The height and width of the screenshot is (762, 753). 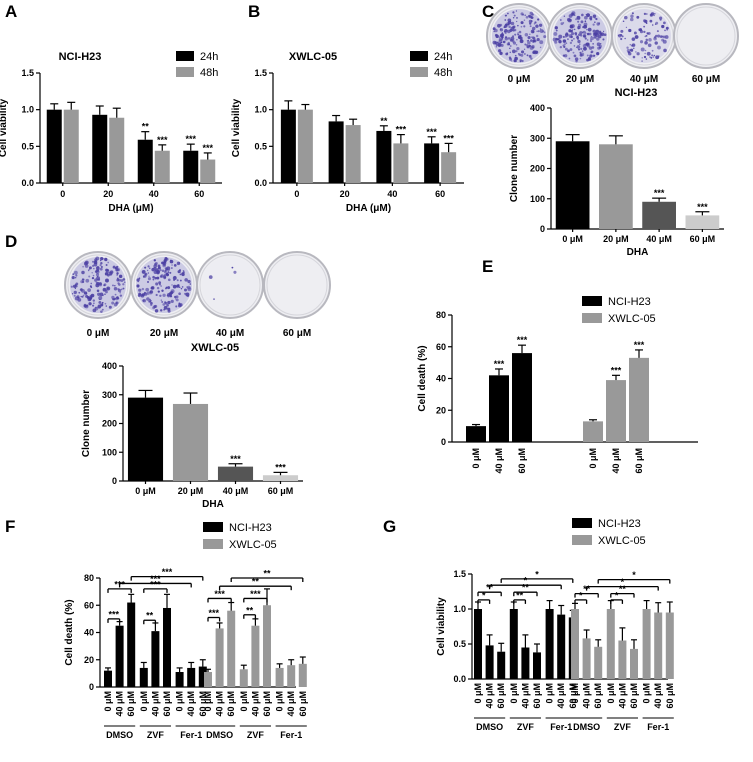 I want to click on y-tick-label: 1.5, so click(x=260, y=73).